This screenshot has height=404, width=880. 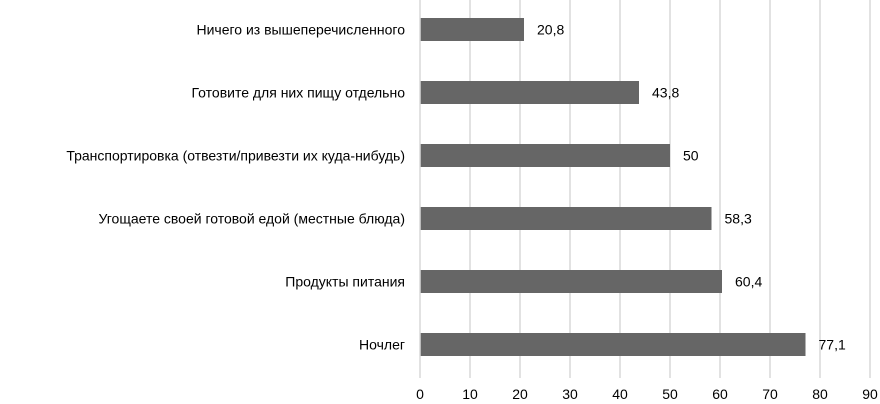 What do you see at coordinates (670, 394) in the screenshot?
I see `x-tick-label: 50` at bounding box center [670, 394].